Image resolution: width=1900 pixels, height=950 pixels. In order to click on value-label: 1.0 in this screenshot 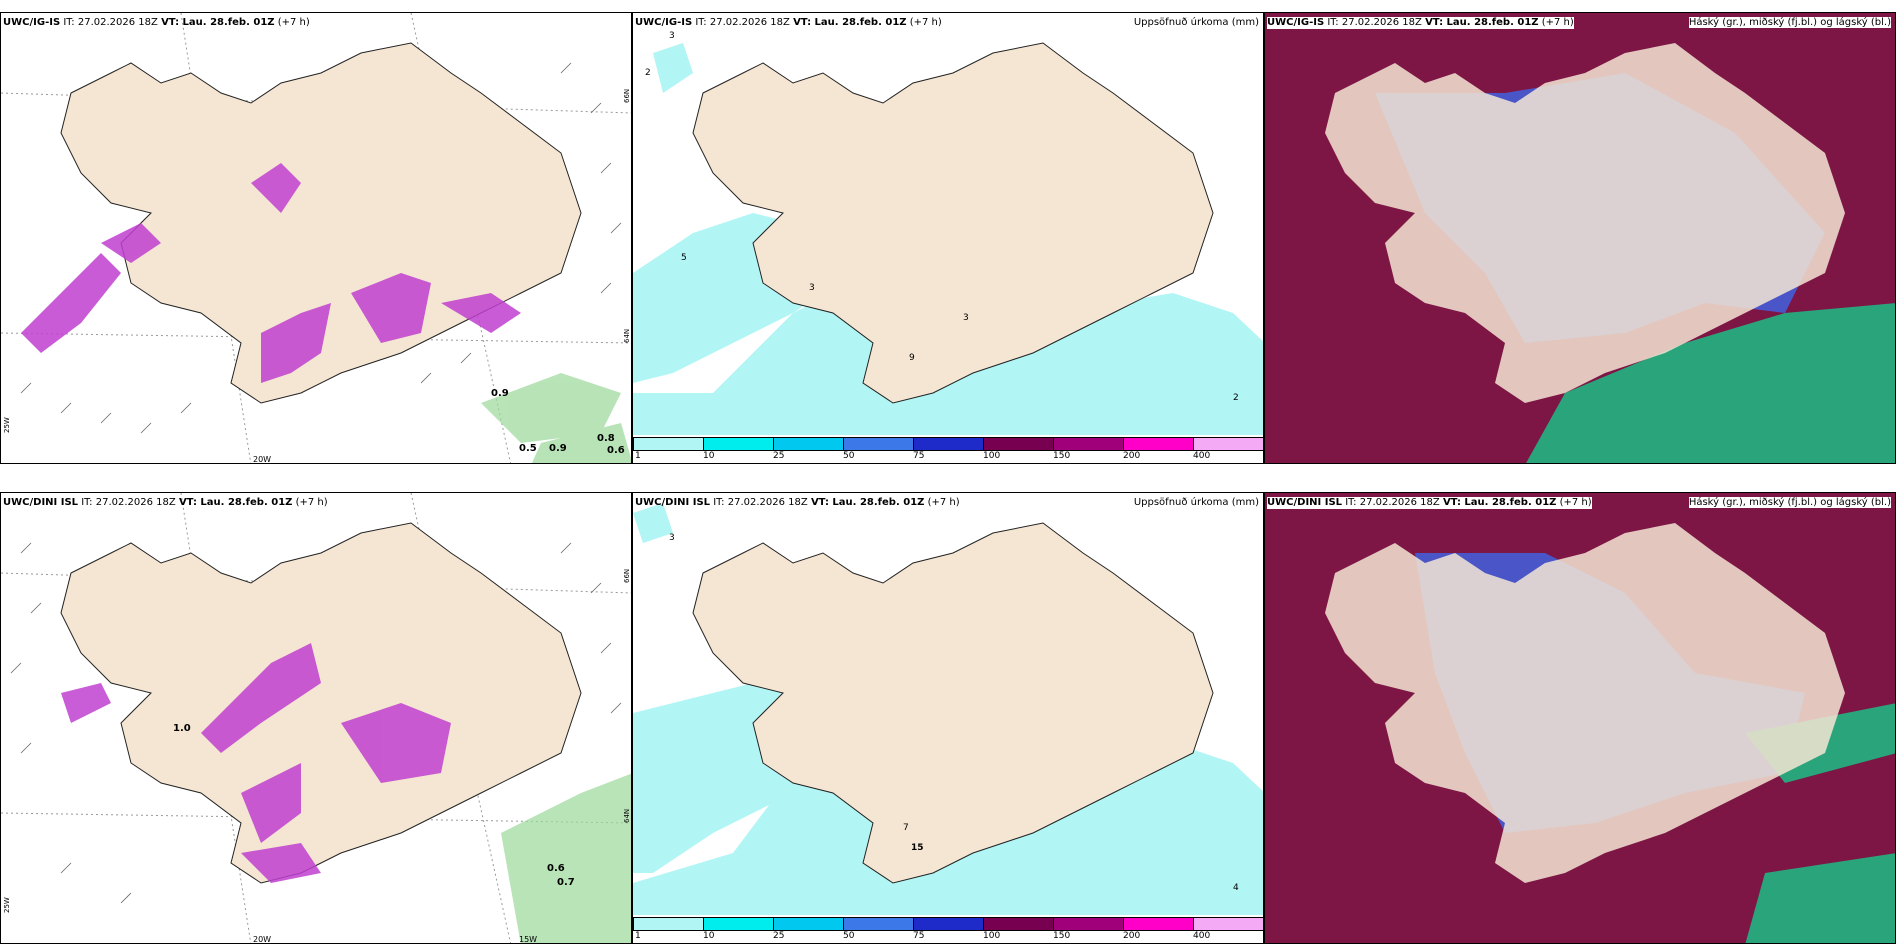, I will do `click(182, 728)`.